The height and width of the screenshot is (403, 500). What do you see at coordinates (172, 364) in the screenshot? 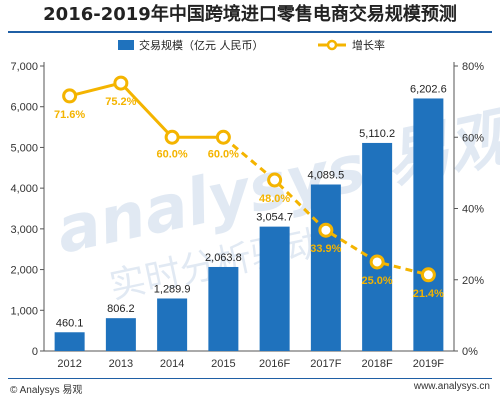
I see `x-tick-label: 2014` at bounding box center [172, 364].